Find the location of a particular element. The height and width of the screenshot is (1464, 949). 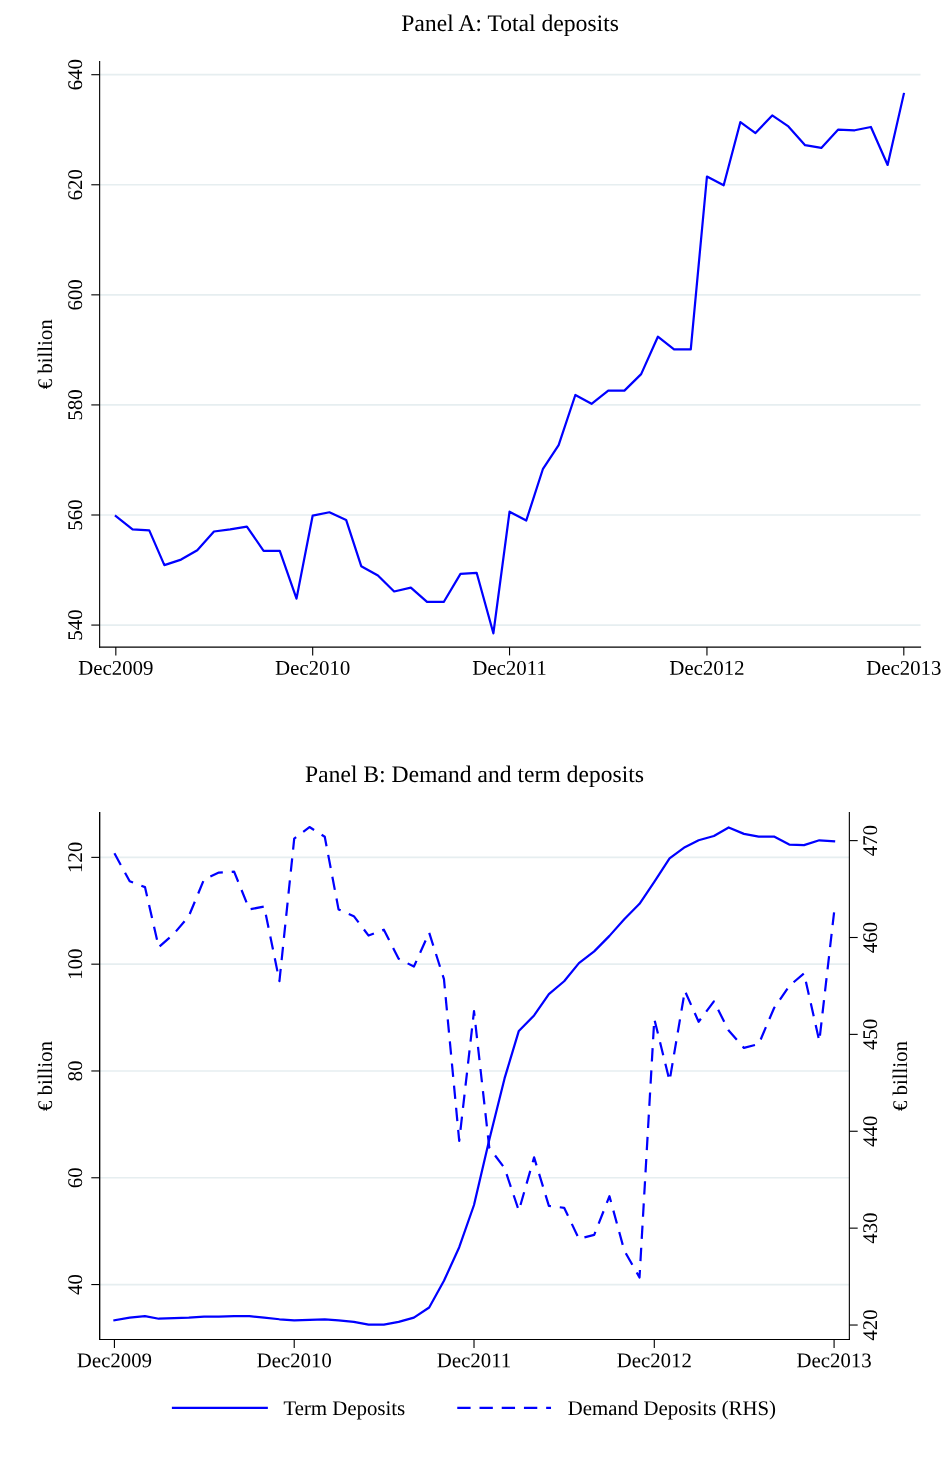

y-tick-label: 540 is located at coordinates (75, 625).